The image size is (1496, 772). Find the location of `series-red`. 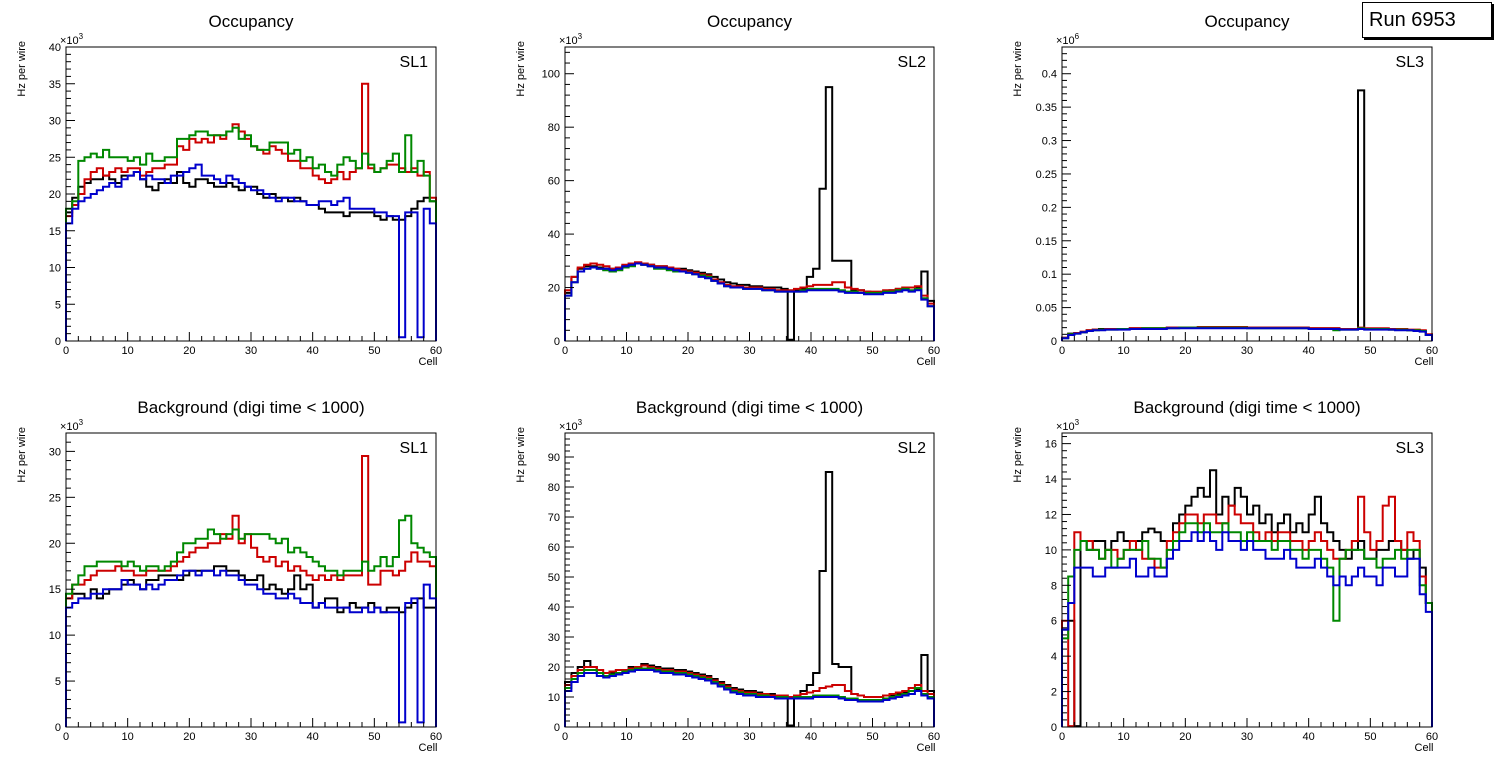

series-red is located at coordinates (251, 591).